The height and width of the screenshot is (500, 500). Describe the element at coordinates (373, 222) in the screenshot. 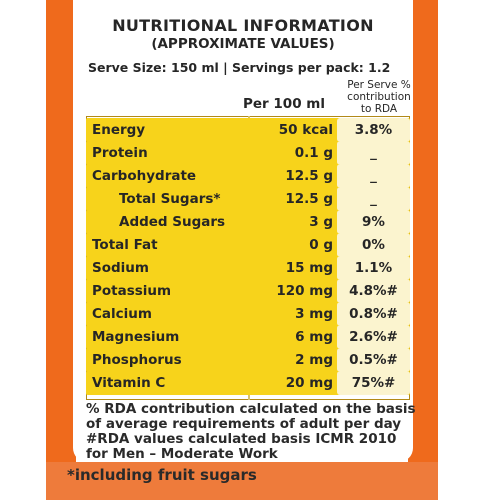

I see `nutrient-rda: 9%` at that location.